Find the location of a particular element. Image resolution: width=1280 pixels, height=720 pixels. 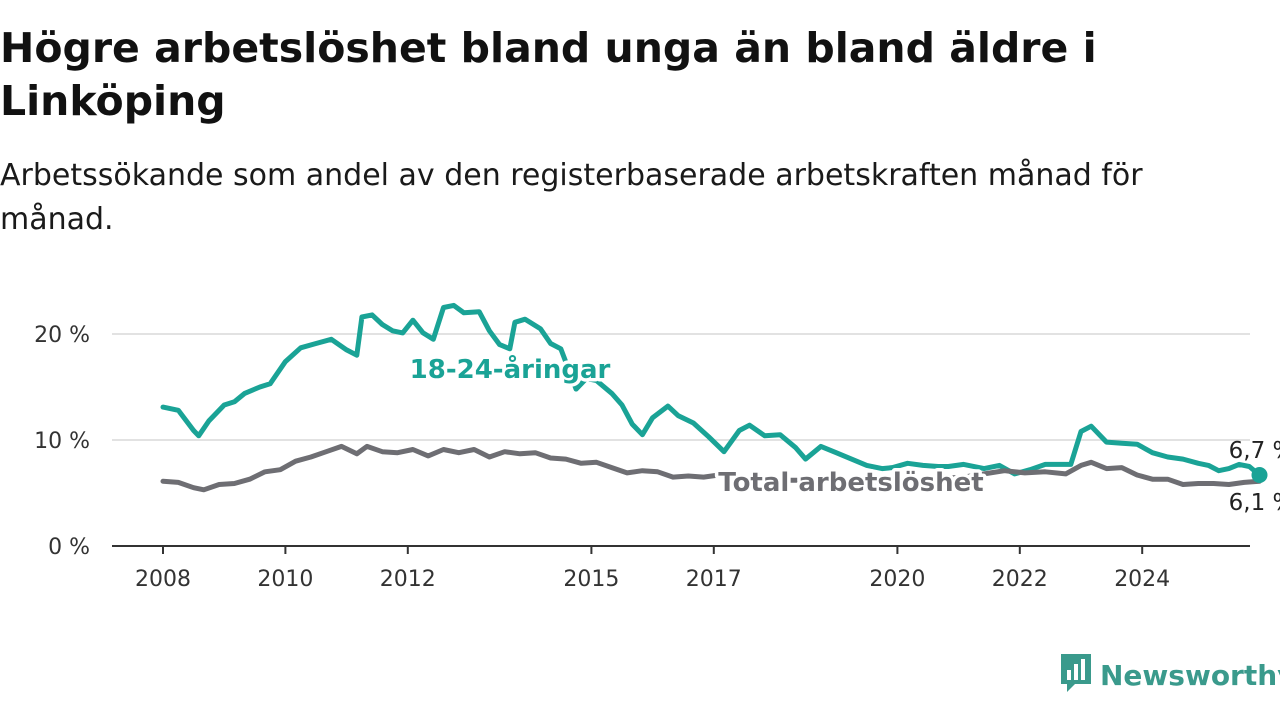

x-tick-label: 2022 is located at coordinates (1020, 579).